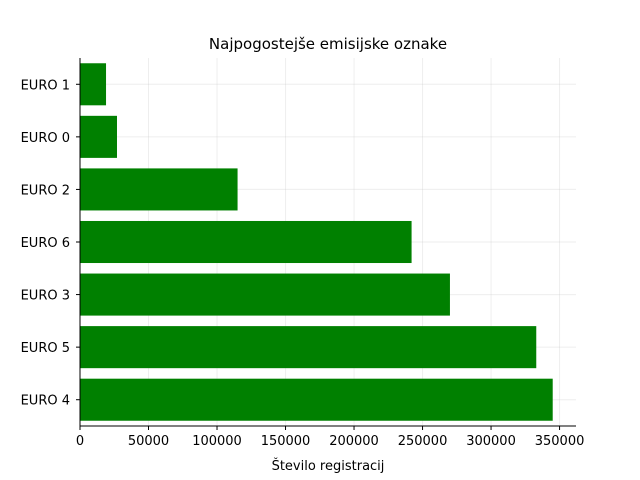 This screenshot has width=640, height=480. I want to click on y-tick-label: EURO 3, so click(45, 296).